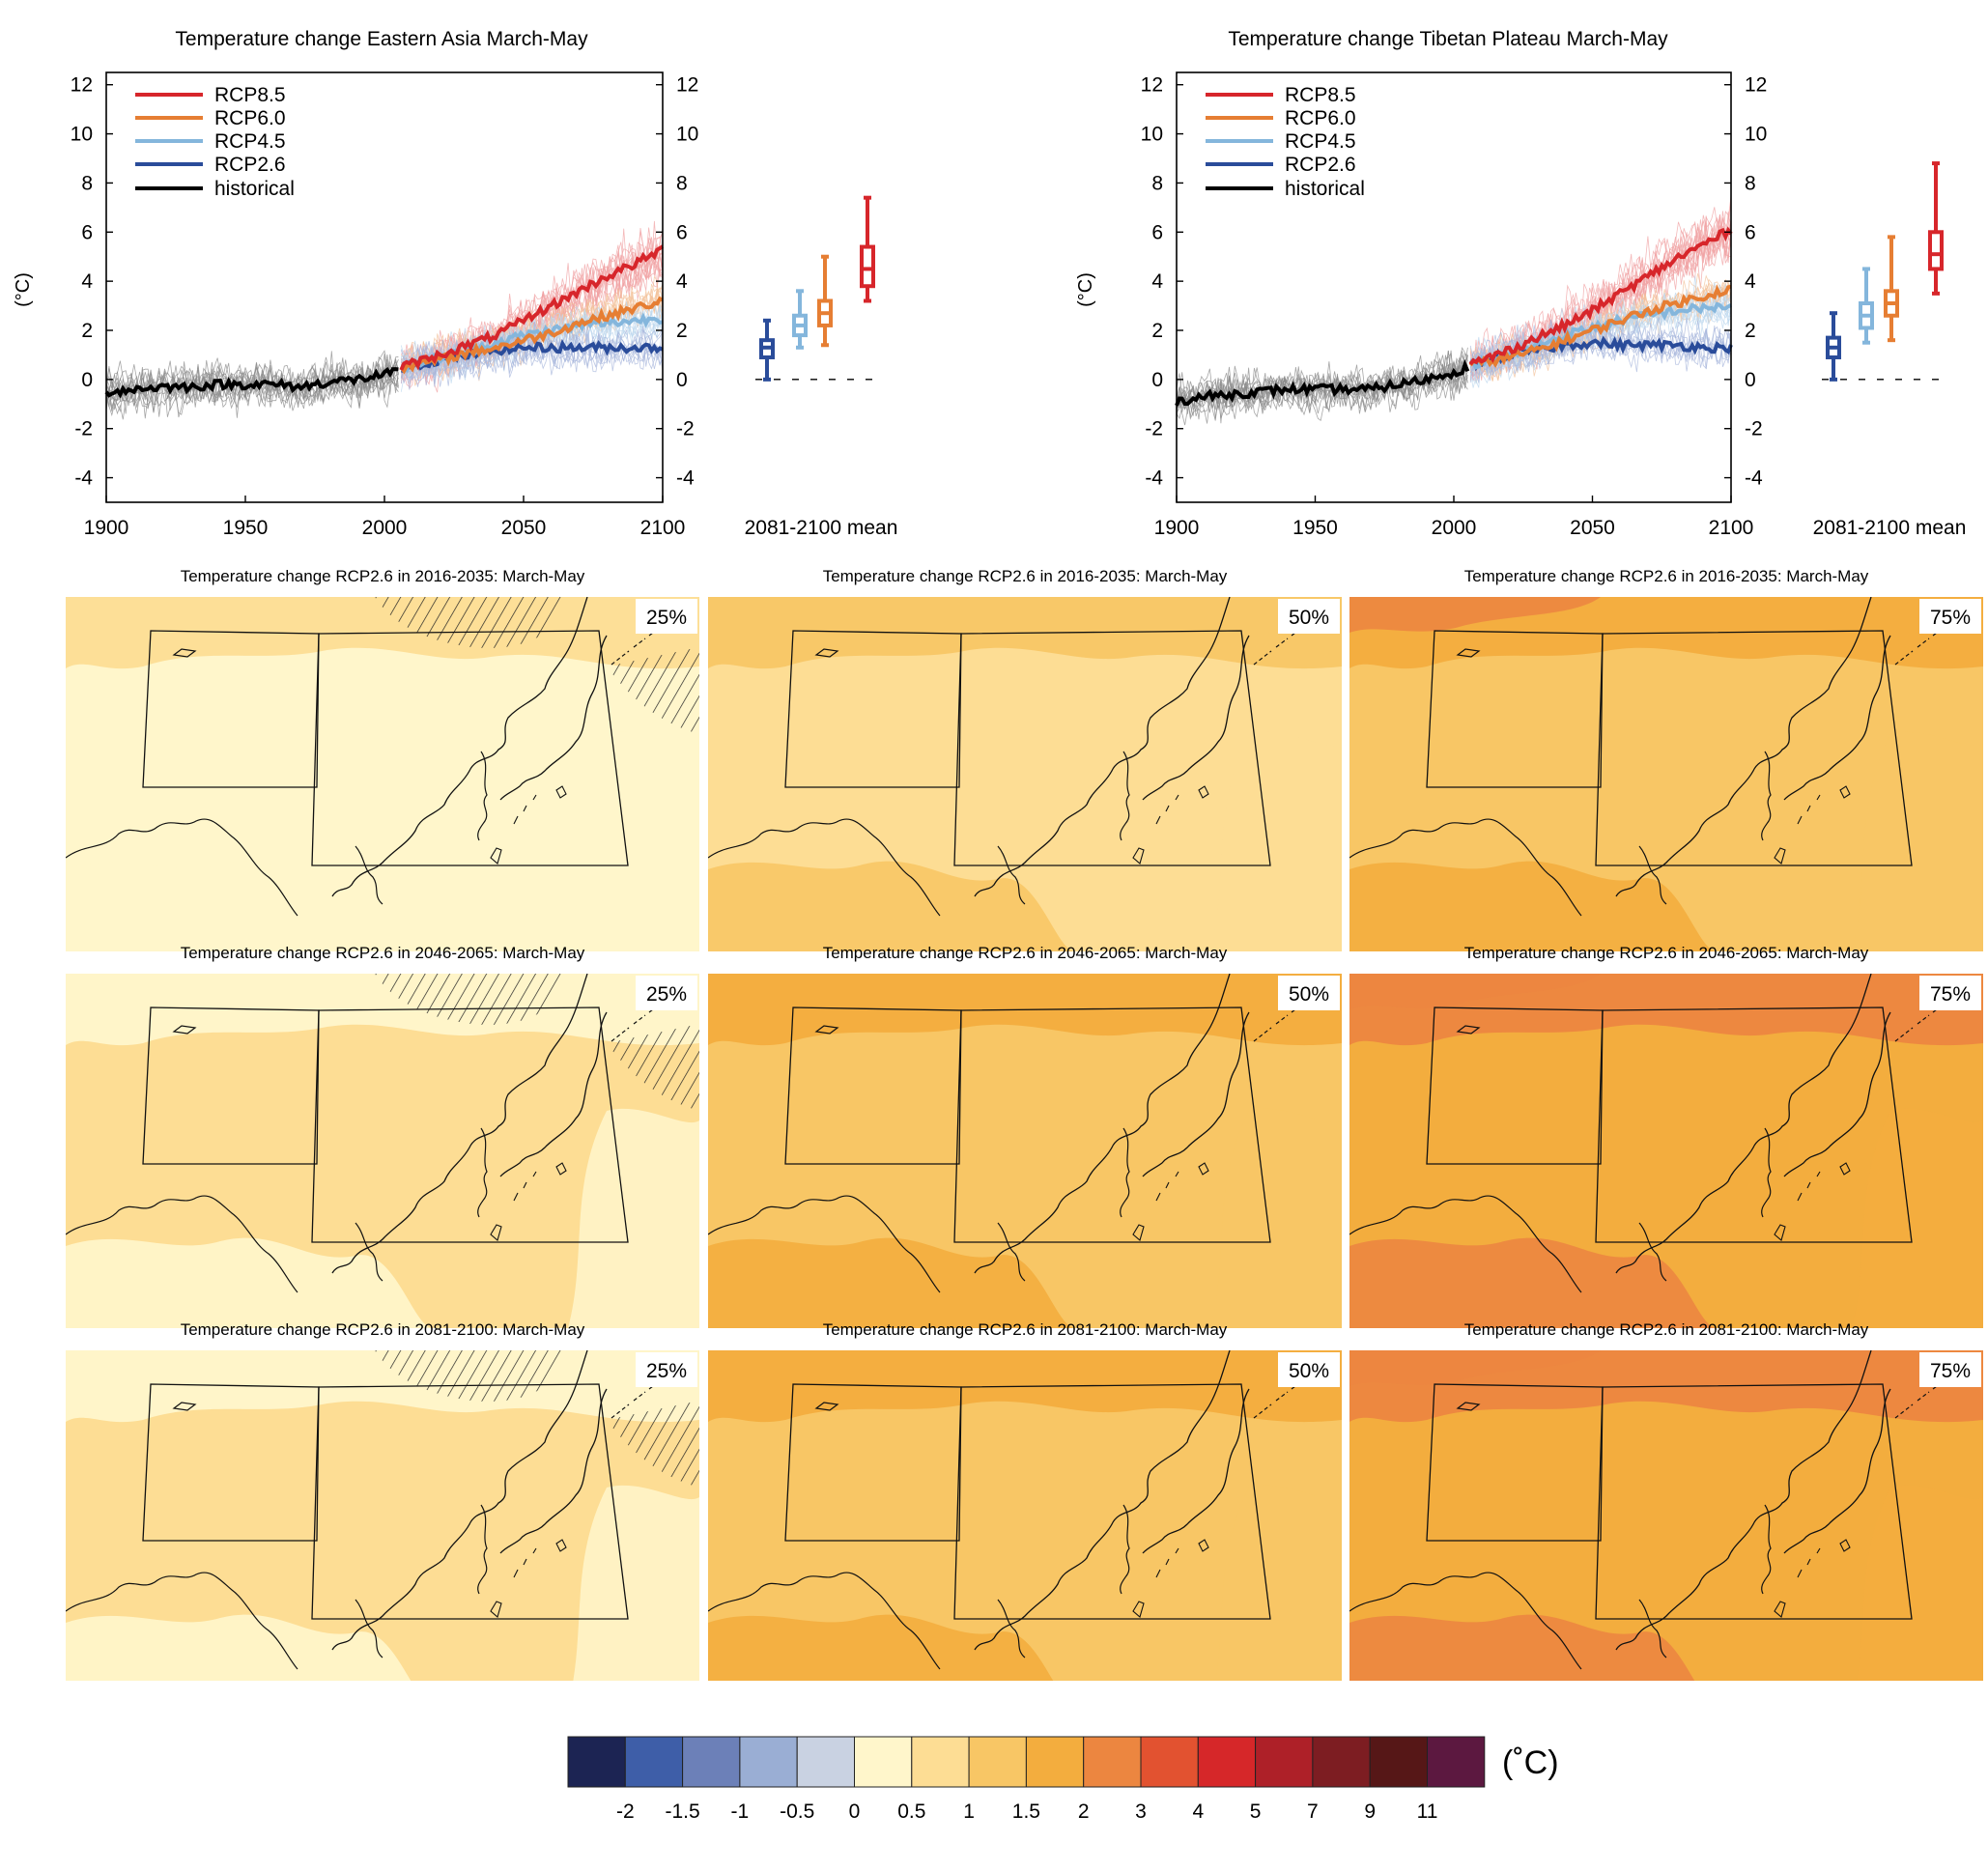 This screenshot has height=1871, width=1988. What do you see at coordinates (1454, 528) in the screenshot?
I see `x-tick-label: 2000` at bounding box center [1454, 528].